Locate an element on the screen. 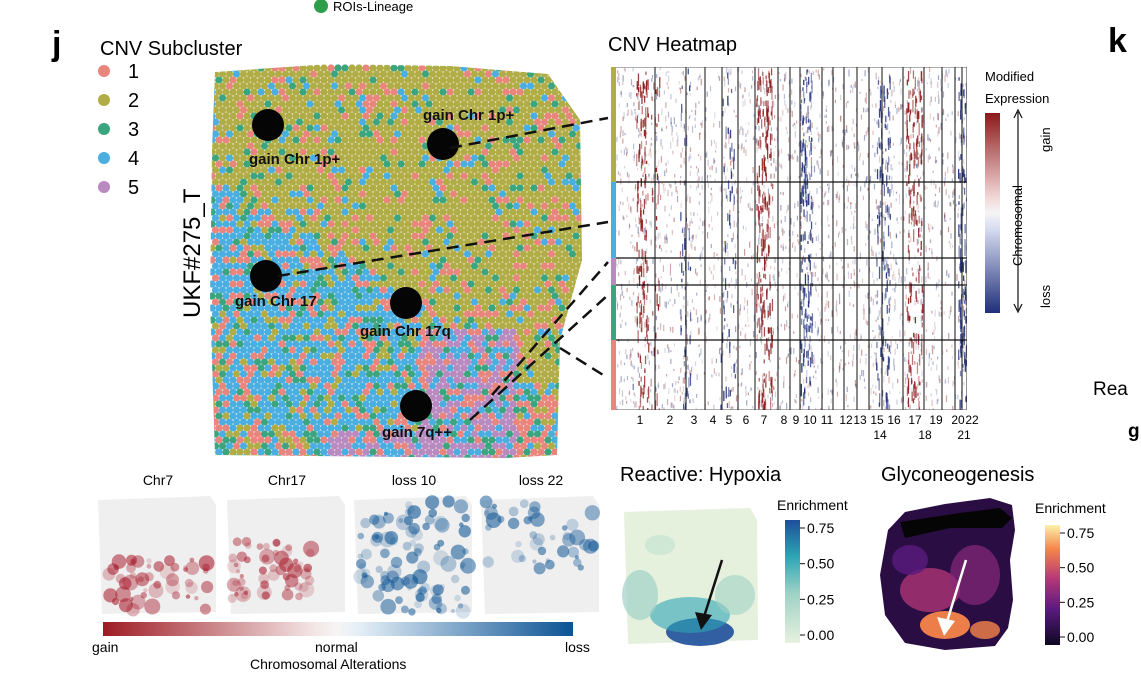  rois-lineage-label: ROIs-Lineage is located at coordinates (373, 7).